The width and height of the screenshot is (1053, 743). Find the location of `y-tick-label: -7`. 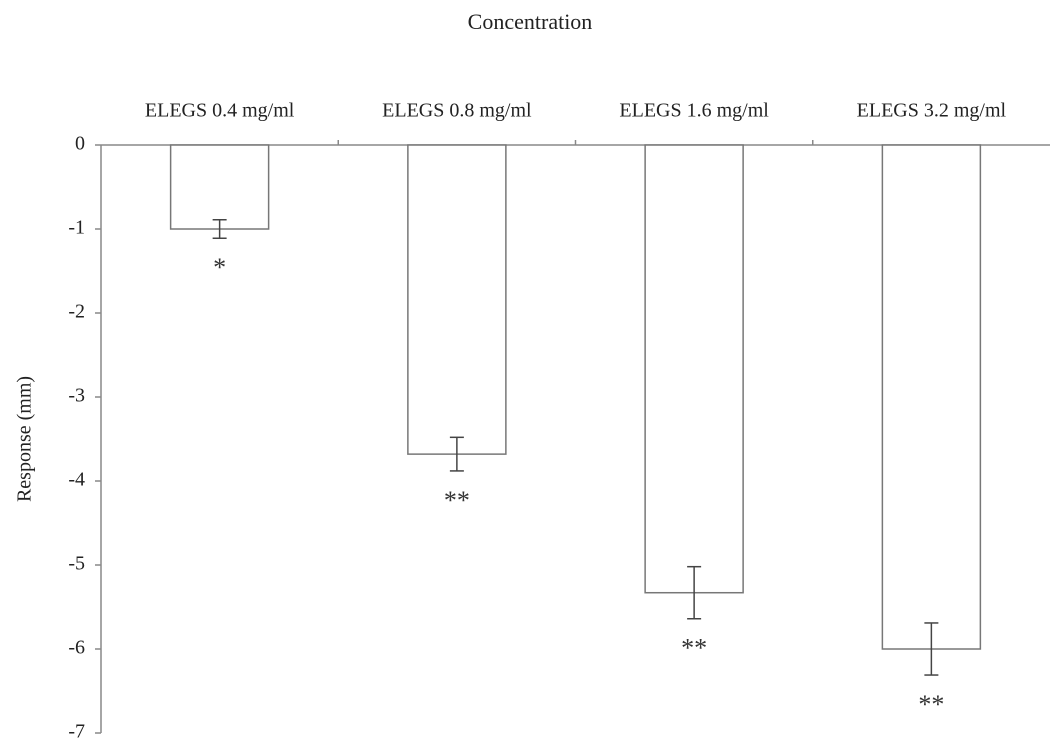

y-tick-label: -7 is located at coordinates (76, 732).